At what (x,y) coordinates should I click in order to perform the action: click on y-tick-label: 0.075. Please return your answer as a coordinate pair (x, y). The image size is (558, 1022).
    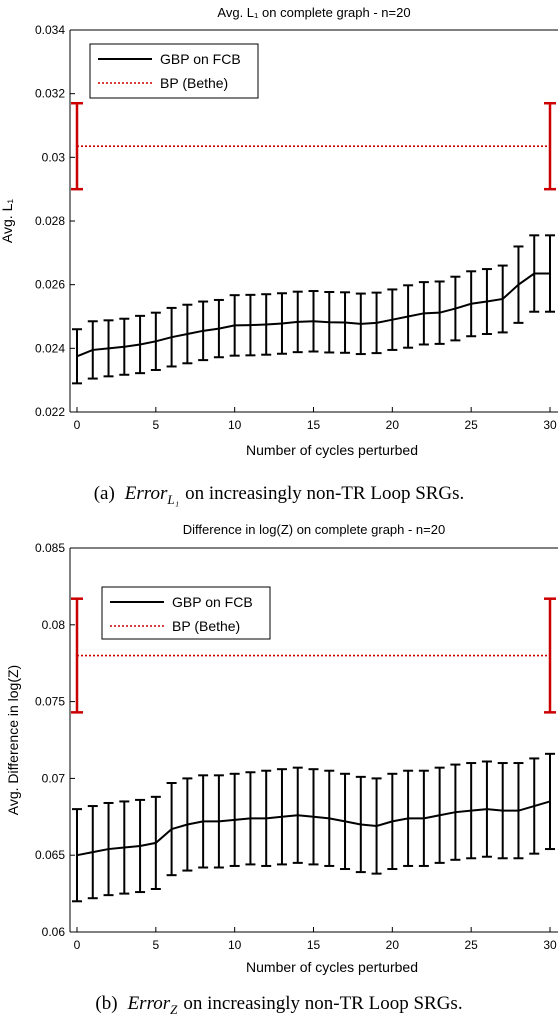
    Looking at the image, I should click on (50, 702).